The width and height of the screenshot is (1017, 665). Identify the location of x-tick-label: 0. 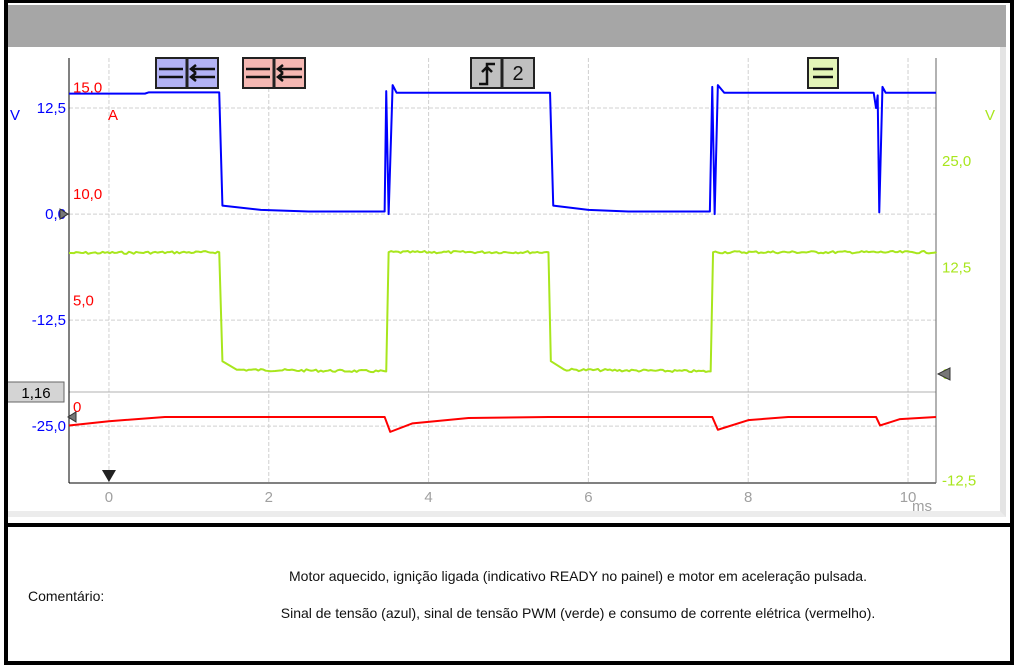
(109, 497).